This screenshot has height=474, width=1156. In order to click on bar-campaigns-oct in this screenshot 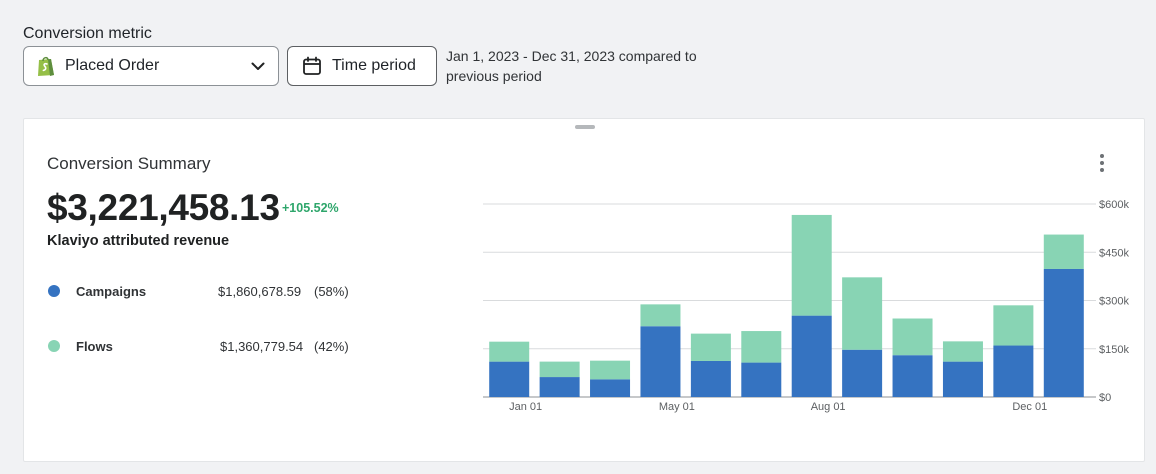, I will do `click(962, 379)`.